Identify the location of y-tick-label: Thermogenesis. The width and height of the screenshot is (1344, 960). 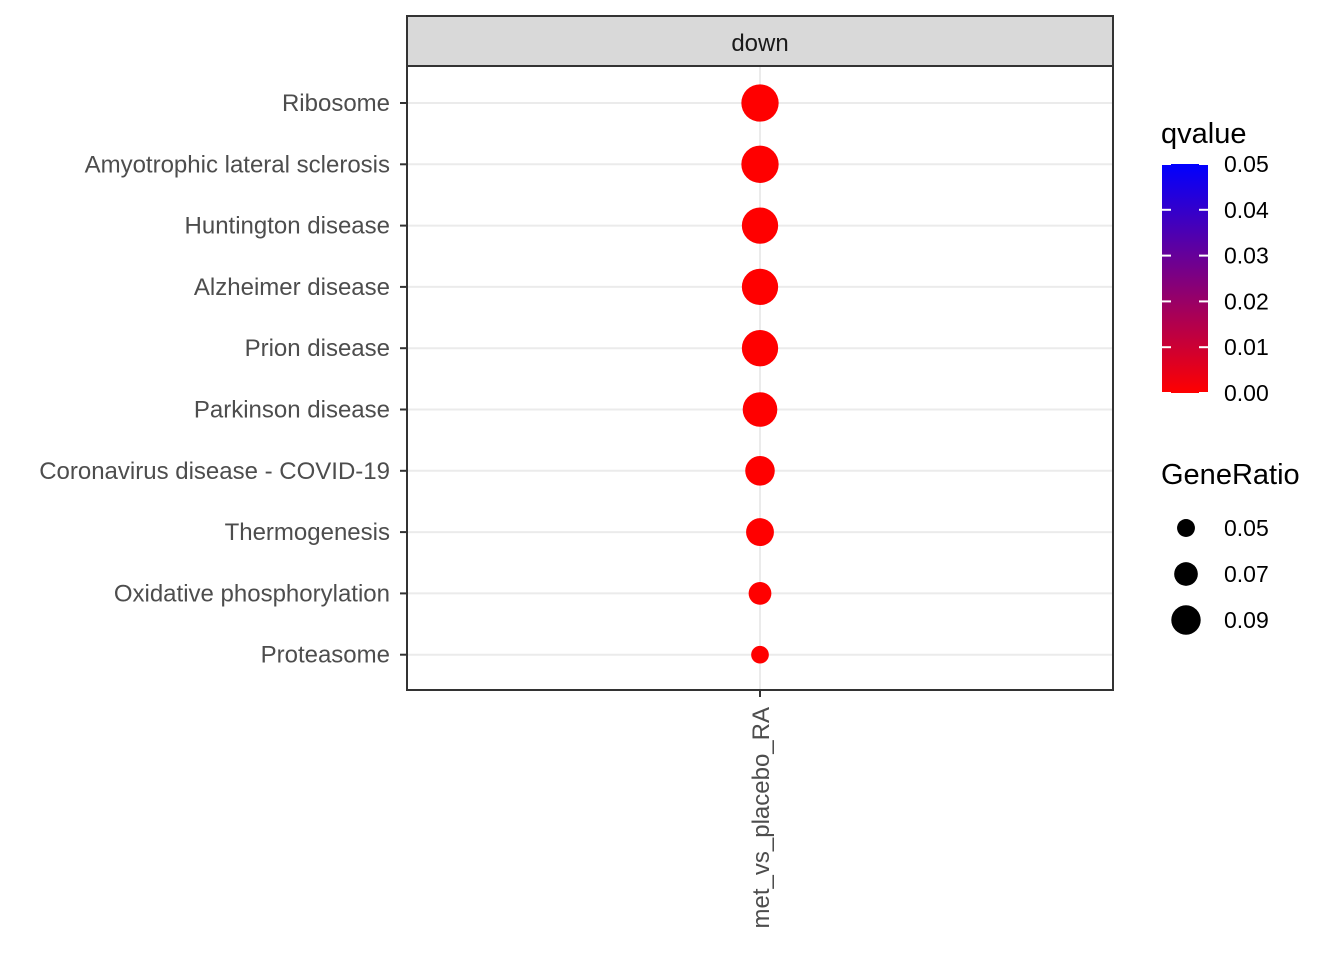
(307, 532).